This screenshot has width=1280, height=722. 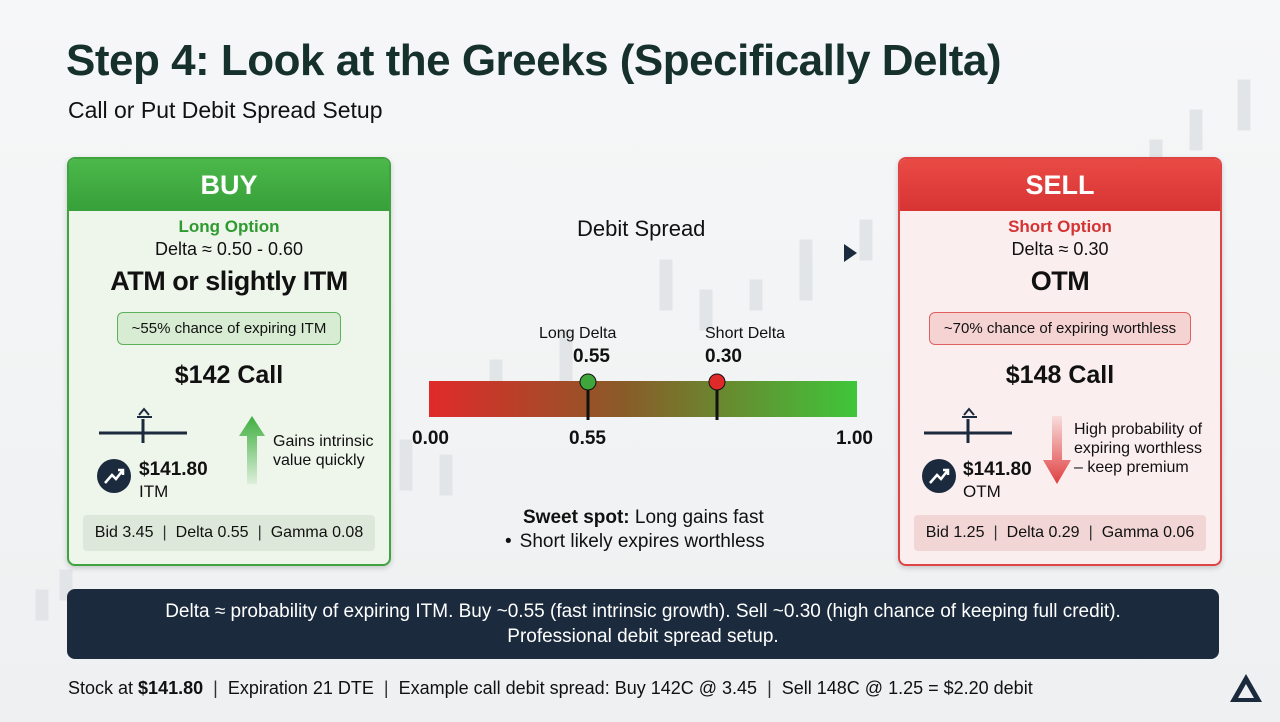 I want to click on long-value: 0.55, so click(x=591, y=356).